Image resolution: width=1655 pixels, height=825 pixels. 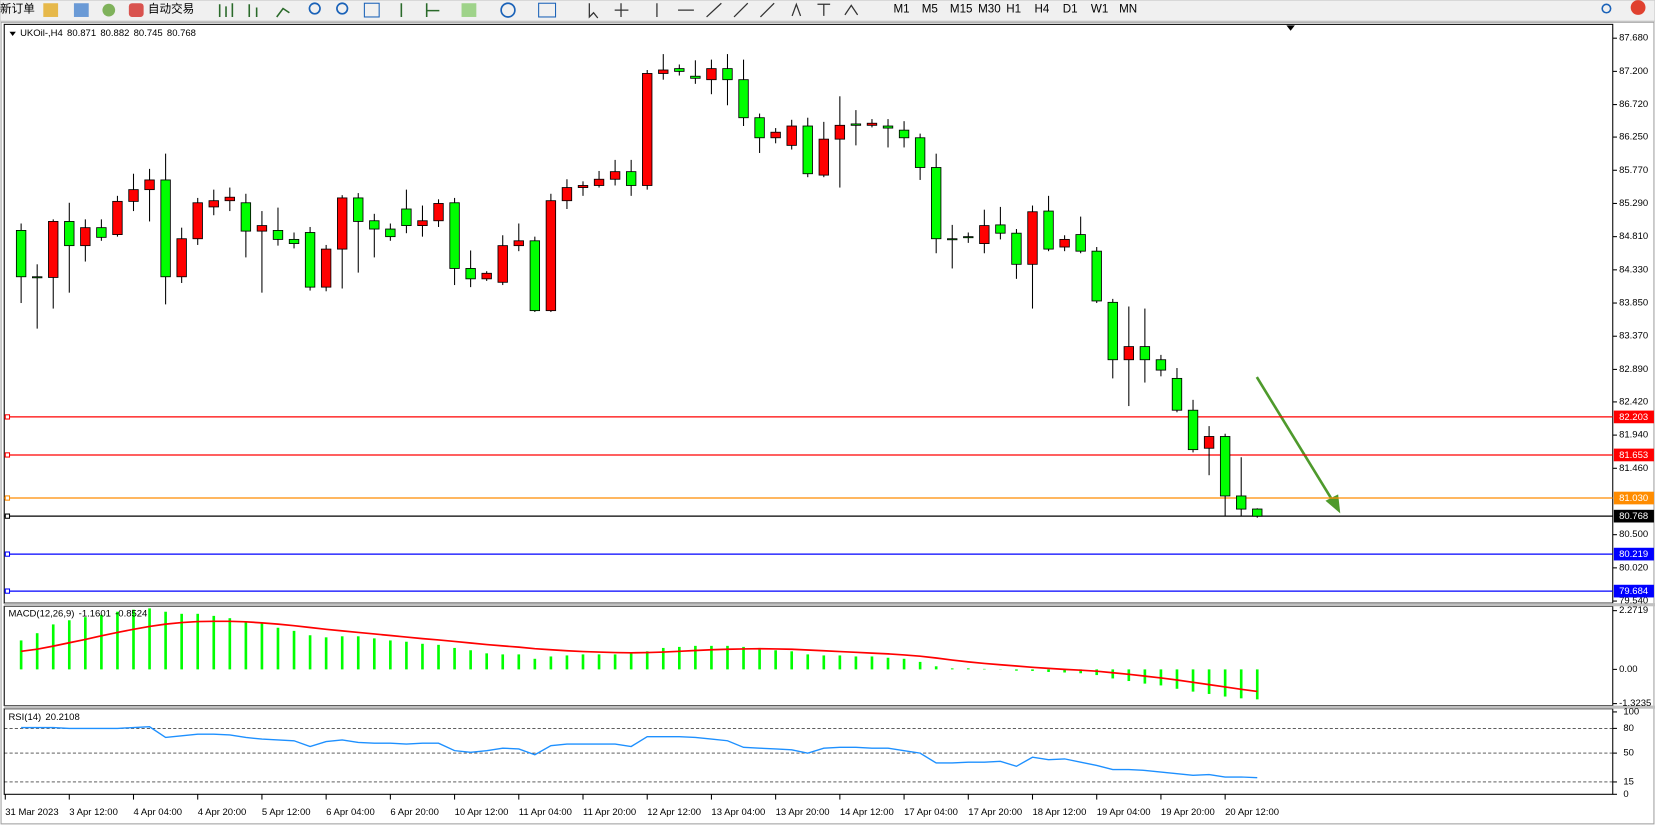 I want to click on timeframe-button: M30, so click(x=989, y=9).